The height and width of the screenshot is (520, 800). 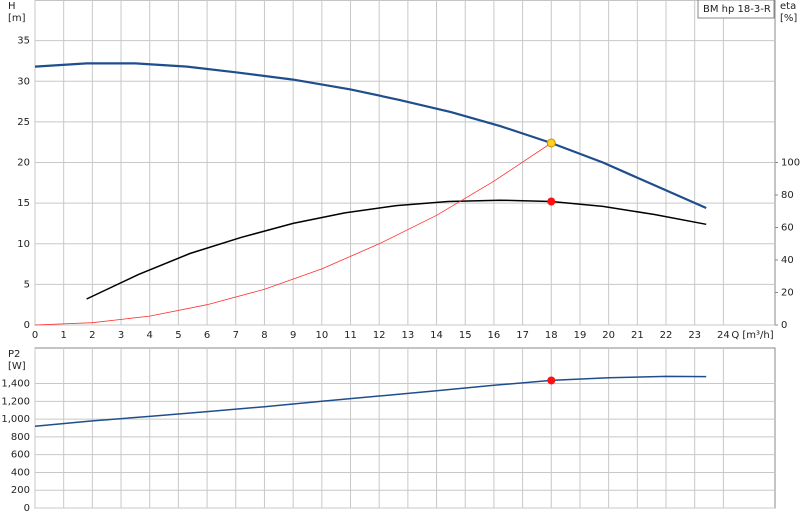 What do you see at coordinates (207, 335) in the screenshot?
I see `x-tick-label: 6` at bounding box center [207, 335].